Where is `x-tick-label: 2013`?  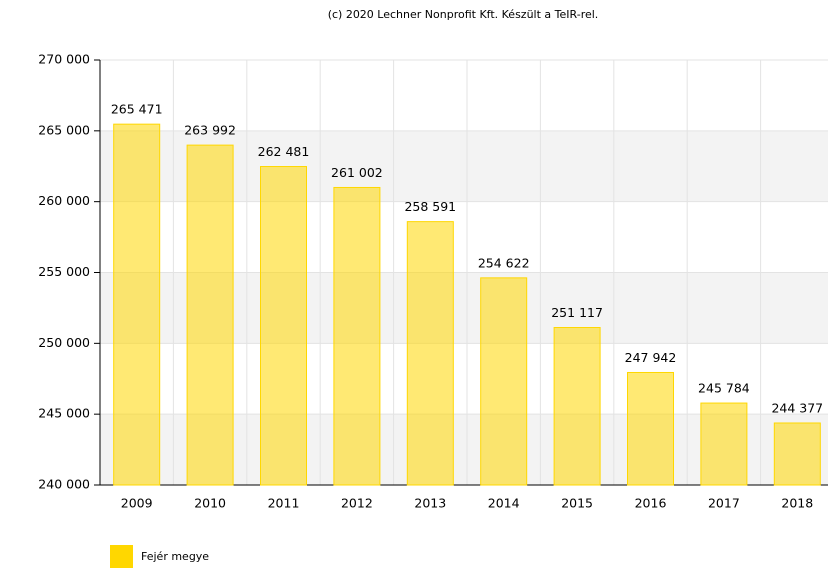
x-tick-label: 2013 is located at coordinates (430, 503).